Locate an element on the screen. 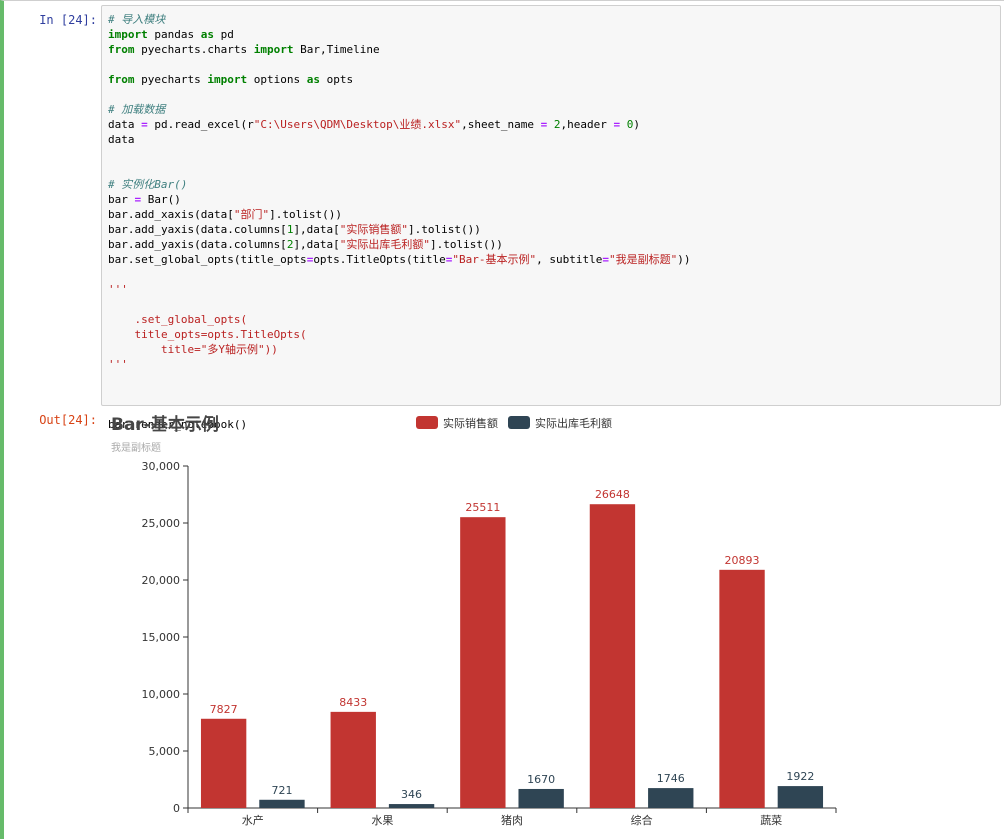 This screenshot has height=839, width=1006. code-line: title="多Y轴示例")) is located at coordinates (399, 349).